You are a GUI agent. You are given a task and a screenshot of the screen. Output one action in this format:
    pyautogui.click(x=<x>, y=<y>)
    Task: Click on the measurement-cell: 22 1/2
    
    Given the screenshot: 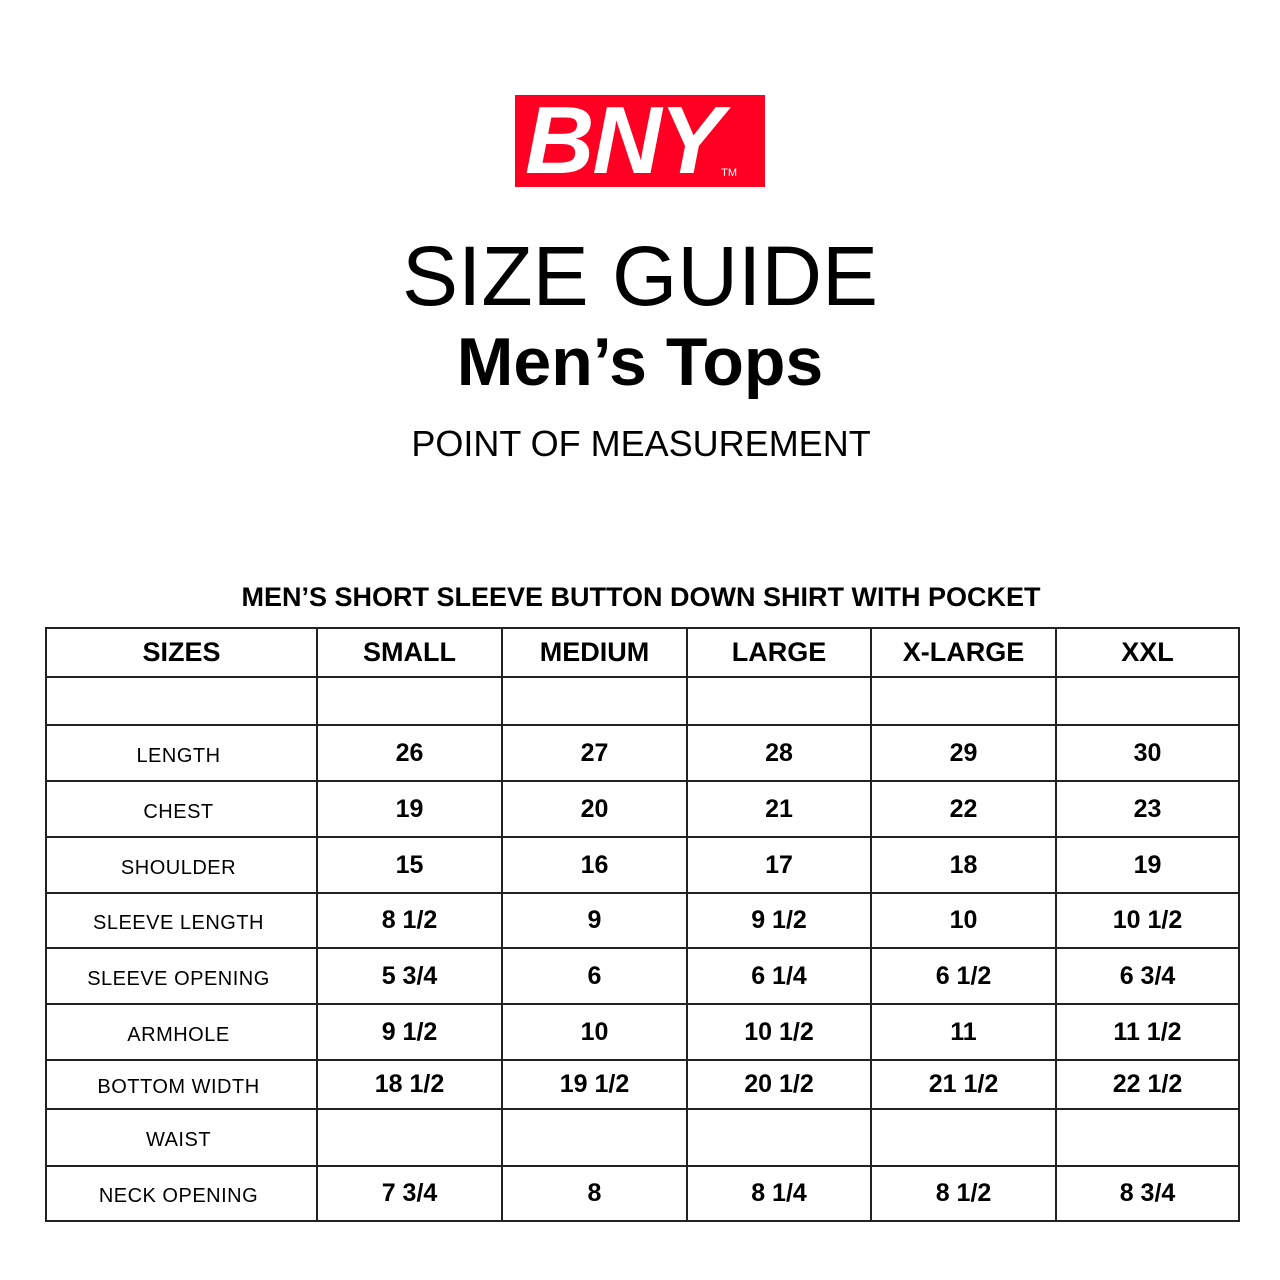 What is the action you would take?
    pyautogui.click(x=1147, y=1084)
    